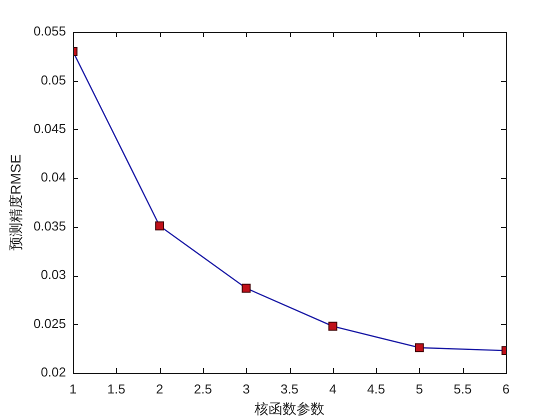 This screenshot has width=560, height=420. What do you see at coordinates (53, 274) in the screenshot?
I see `y-tick-label: 0.03` at bounding box center [53, 274].